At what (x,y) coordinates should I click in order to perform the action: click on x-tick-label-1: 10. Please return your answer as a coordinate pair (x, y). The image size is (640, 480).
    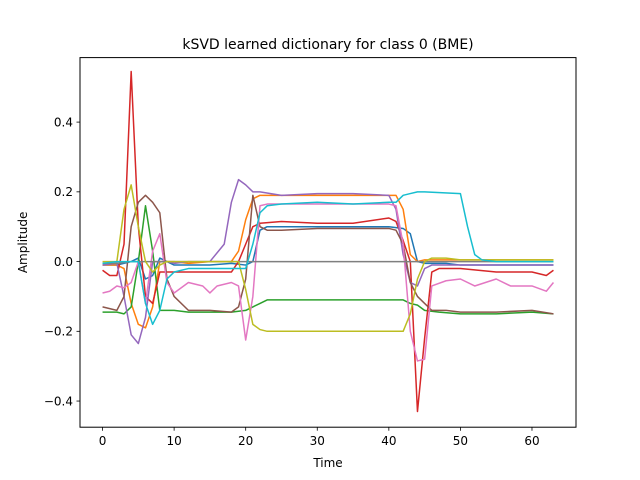
    Looking at the image, I should click on (173, 441).